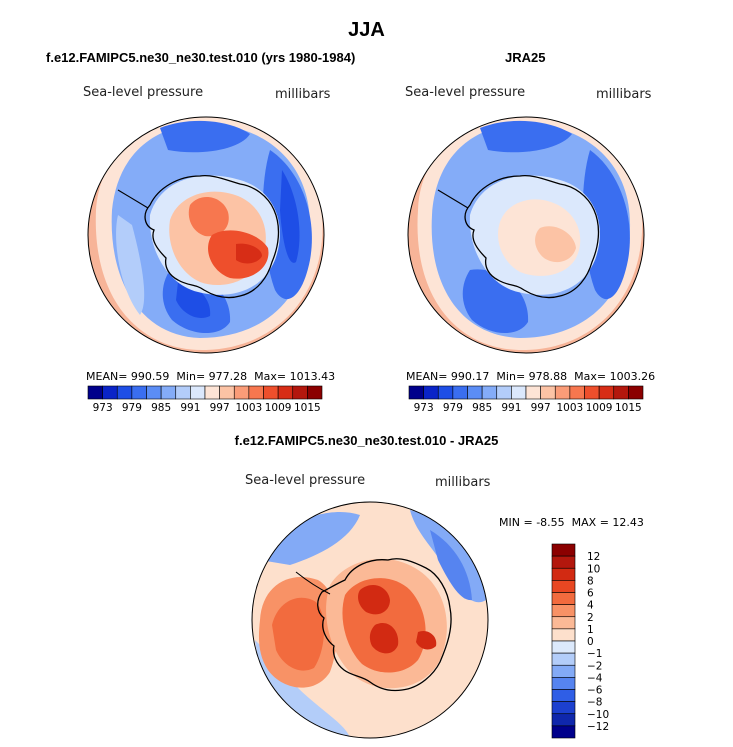 The image size is (733, 747). What do you see at coordinates (161, 408) in the screenshot?
I see `panel1-colorbar-tick-label: 985` at bounding box center [161, 408].